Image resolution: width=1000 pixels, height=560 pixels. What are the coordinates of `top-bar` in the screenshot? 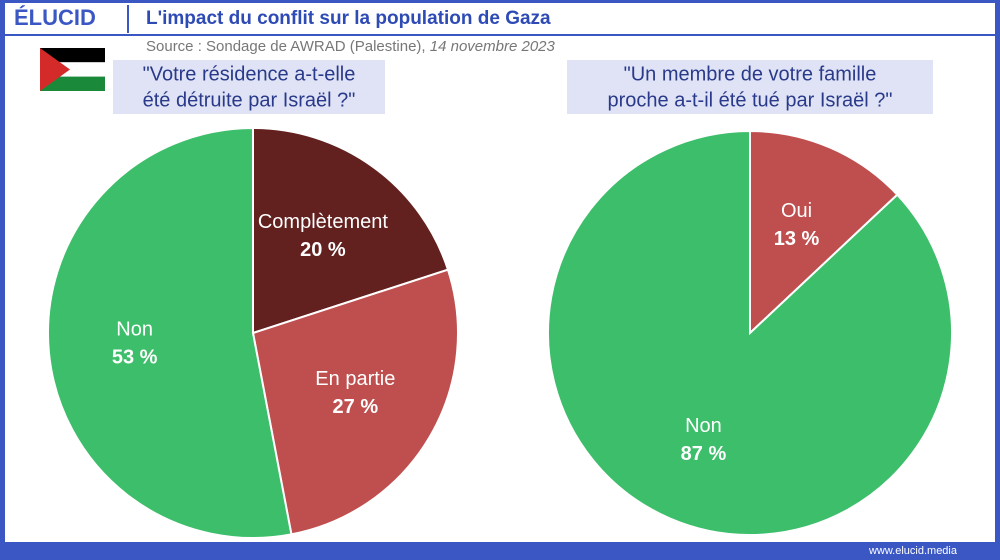 It's located at (500, 18).